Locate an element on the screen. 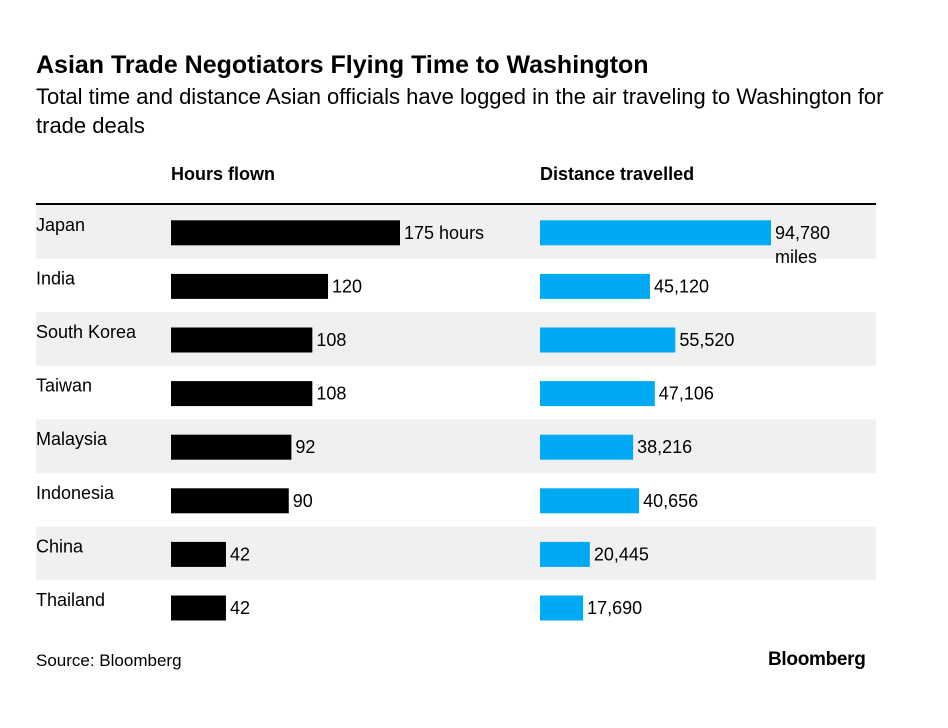 Image resolution: width=948 pixels, height=728 pixels. category-label: South Korea is located at coordinates (86, 332).